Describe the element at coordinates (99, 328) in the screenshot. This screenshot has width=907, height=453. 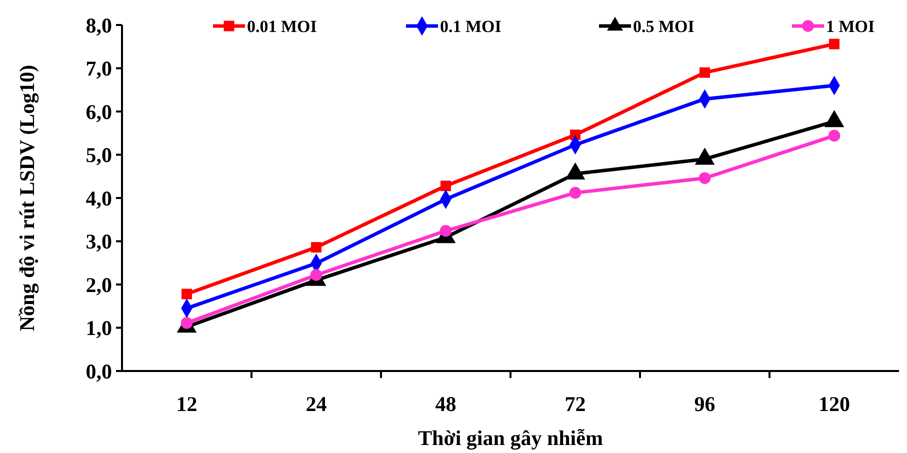
I see `y-tick-label: 1,0` at that location.